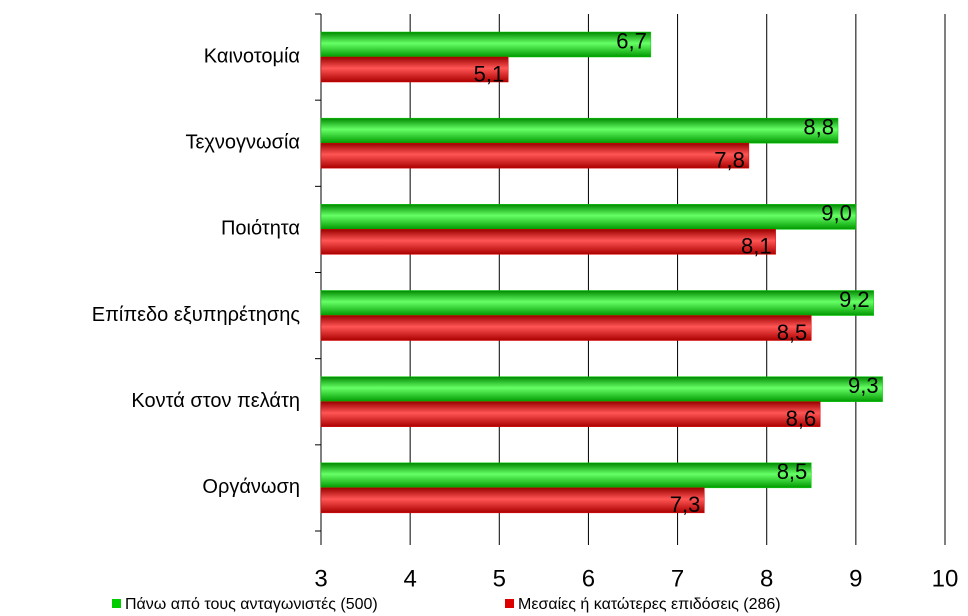  What do you see at coordinates (251, 604) in the screenshot?
I see `legend-label: Πάνω από τους ανταγωνιστές (500)` at bounding box center [251, 604].